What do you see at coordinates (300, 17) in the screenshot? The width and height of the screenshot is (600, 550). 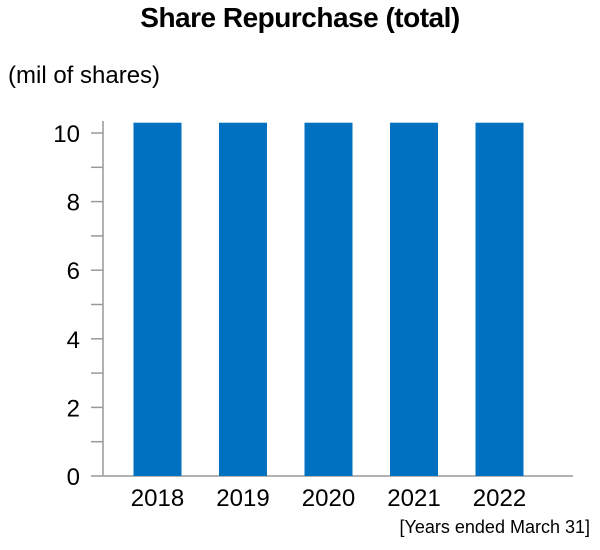 I see `chart-title: Share Repurchase (total)` at bounding box center [300, 17].